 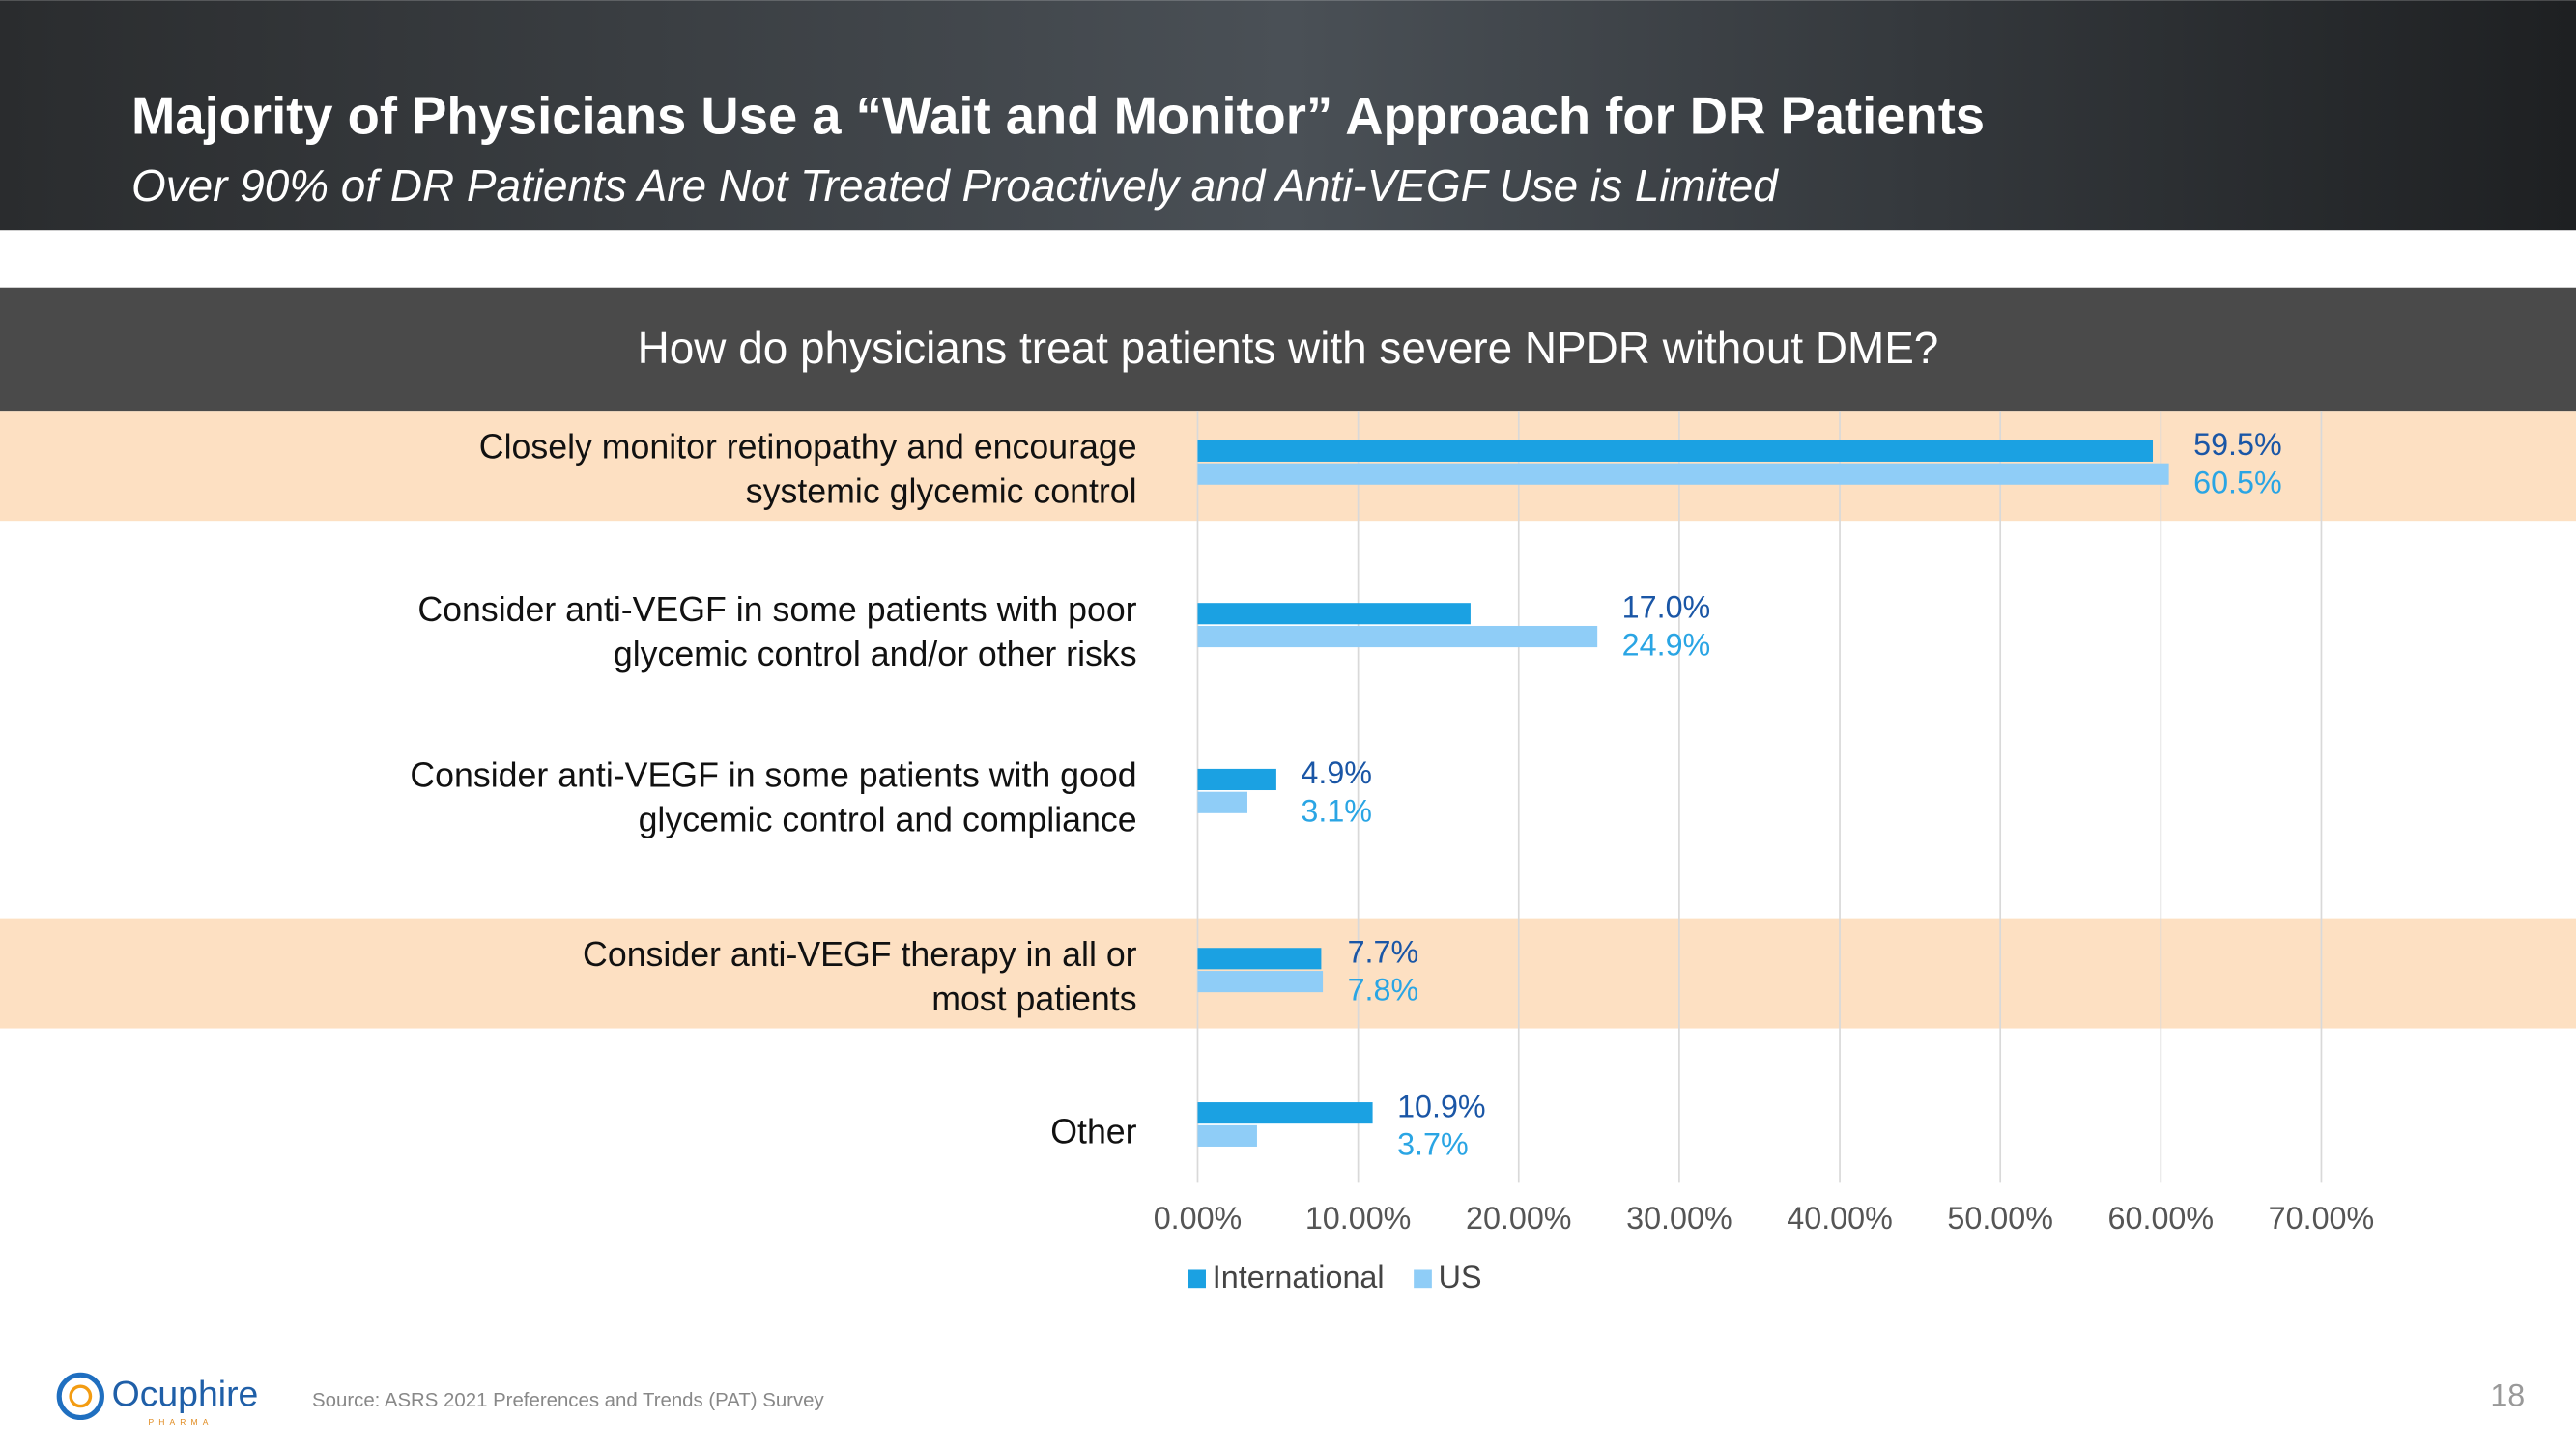 I want to click on category-label-wrap: Other, so click(x=750, y=1132).